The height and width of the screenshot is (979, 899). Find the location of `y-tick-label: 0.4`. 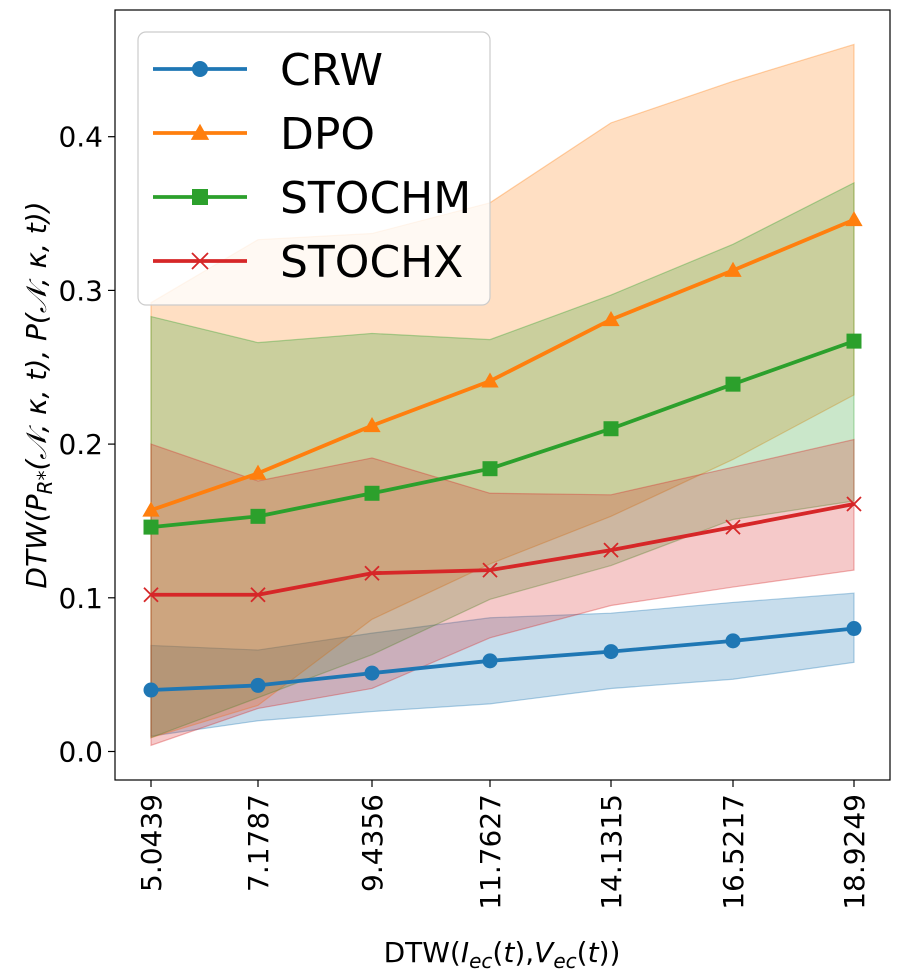

y-tick-label: 0.4 is located at coordinates (80, 137).